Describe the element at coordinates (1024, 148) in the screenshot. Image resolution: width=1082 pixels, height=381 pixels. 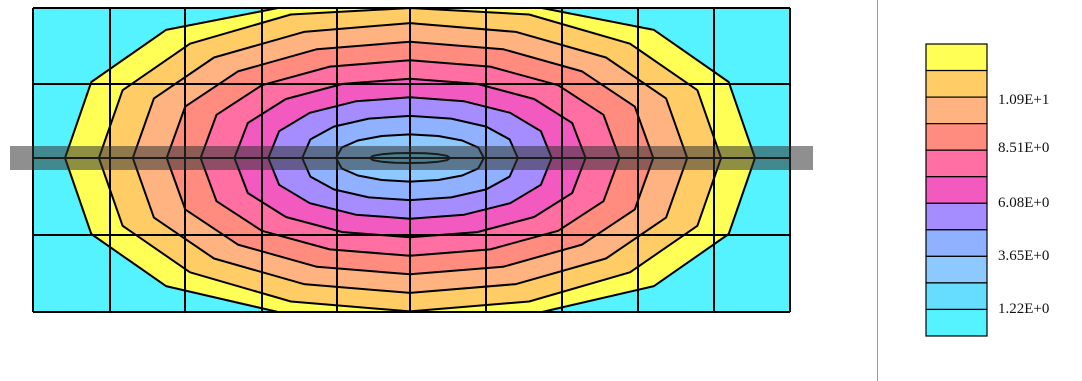
I see `legend-label-2: 8.51E+0` at that location.